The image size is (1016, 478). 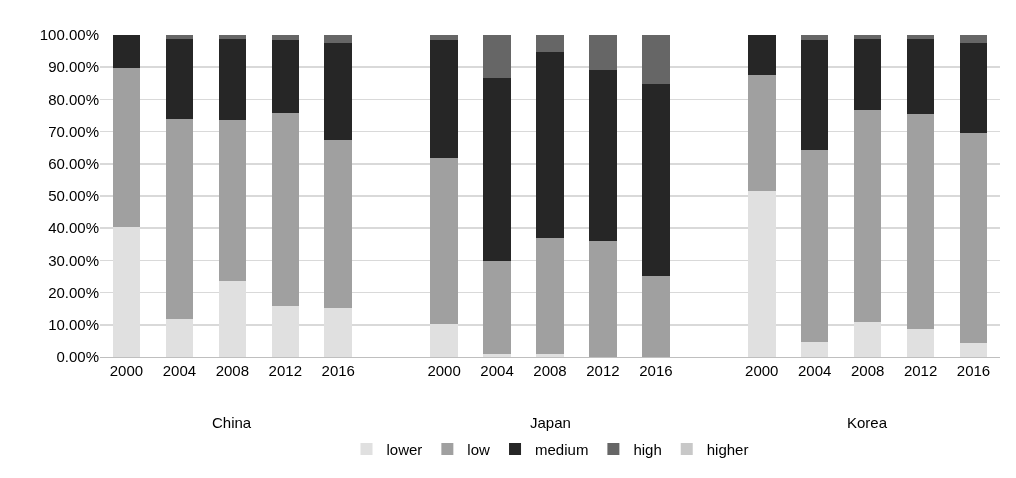 I want to click on y-tick-label: 70.00%, so click(x=73, y=131).